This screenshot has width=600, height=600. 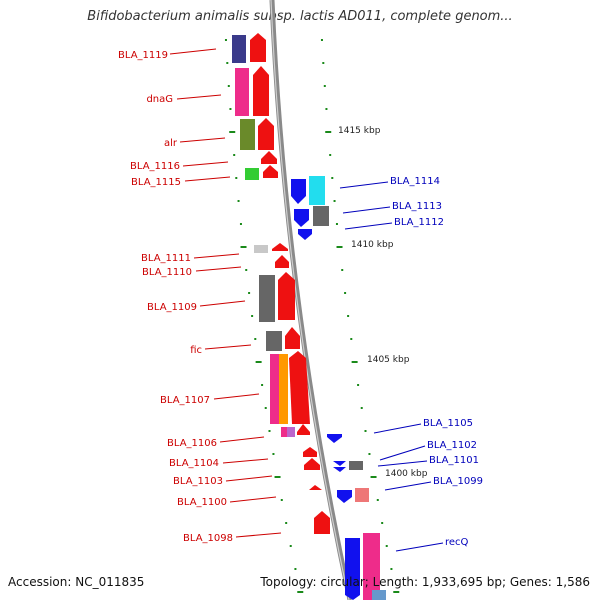 I want to click on gene-label-alr: alr, so click(x=171, y=143).